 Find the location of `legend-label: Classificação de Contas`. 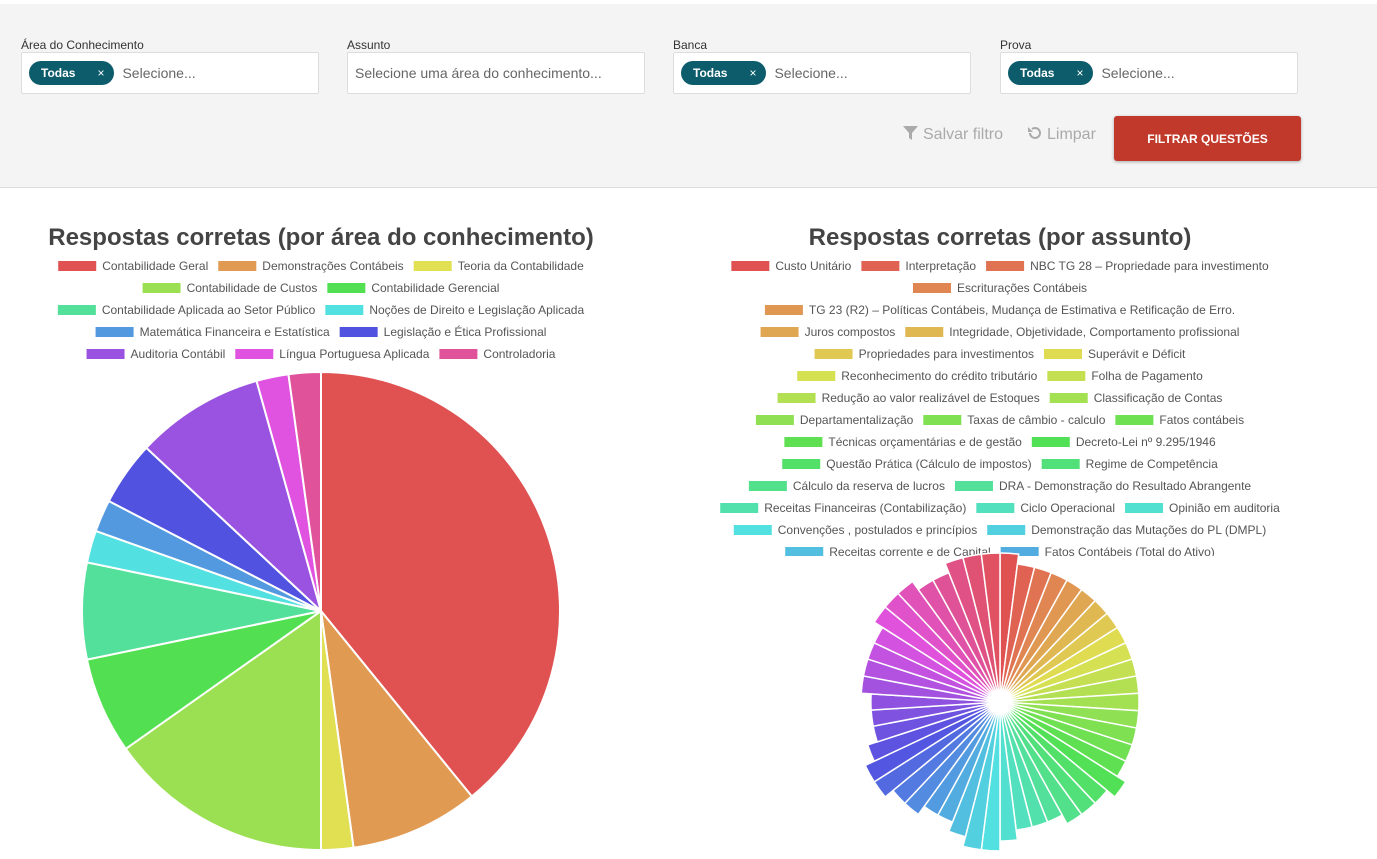

legend-label: Classificação de Contas is located at coordinates (1158, 398).